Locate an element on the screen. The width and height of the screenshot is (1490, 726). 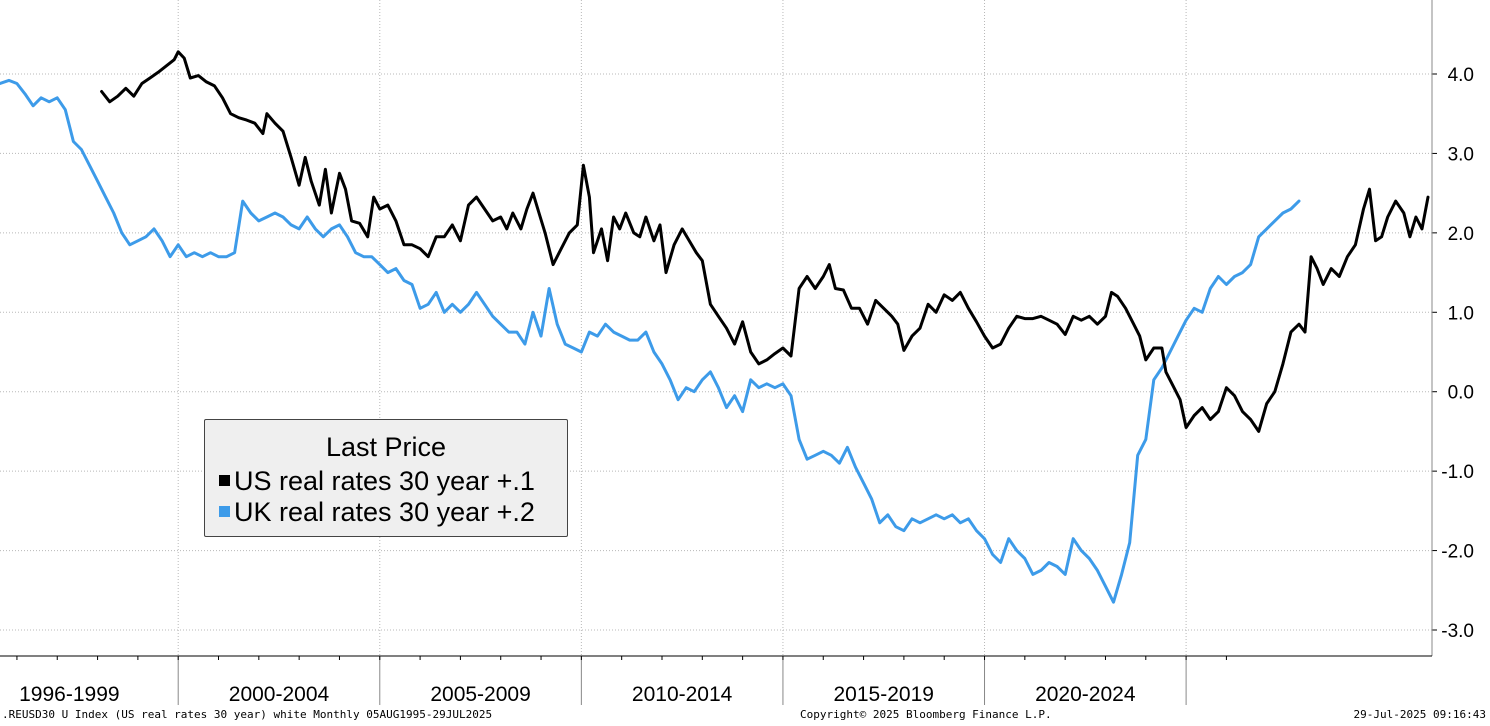
y-tick-label: 4.0 is located at coordinates (1461, 75).